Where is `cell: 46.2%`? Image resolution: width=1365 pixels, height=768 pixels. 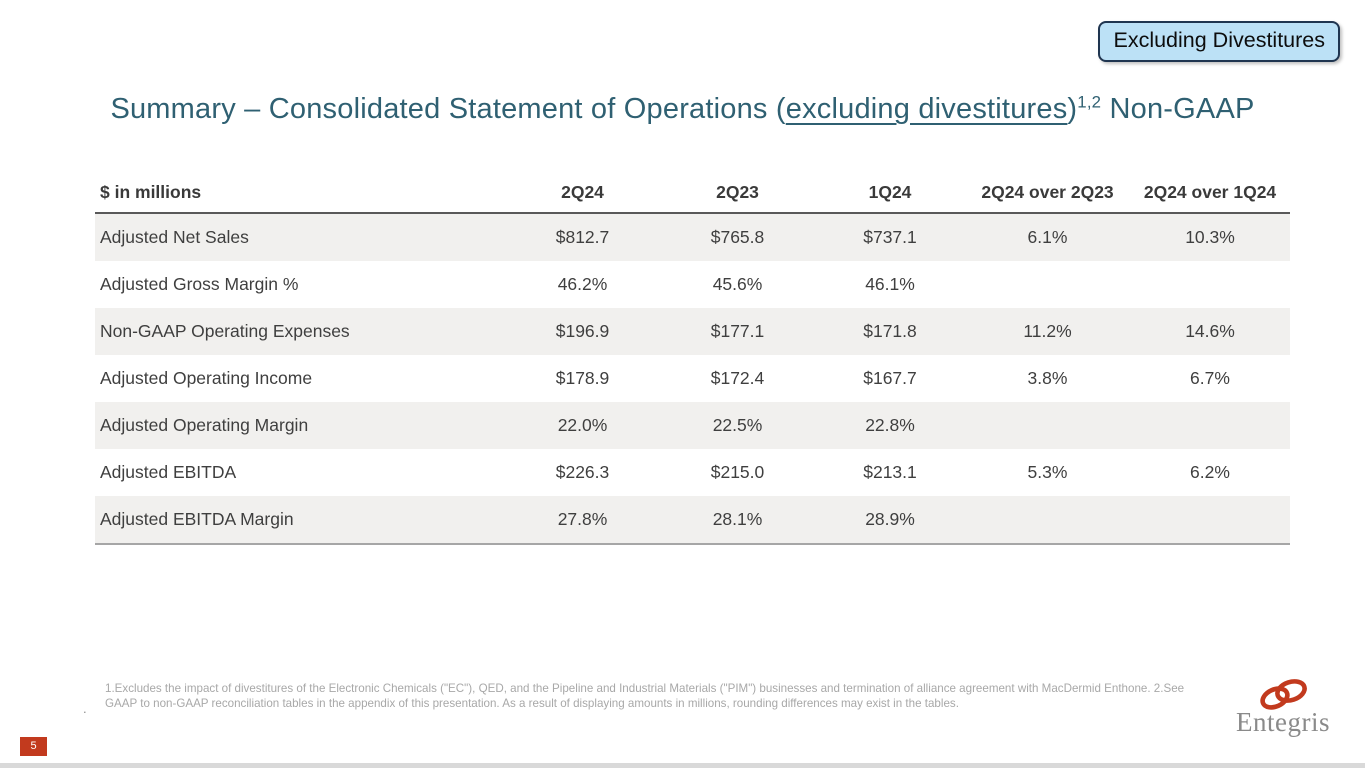
cell: 46.2% is located at coordinates (582, 284).